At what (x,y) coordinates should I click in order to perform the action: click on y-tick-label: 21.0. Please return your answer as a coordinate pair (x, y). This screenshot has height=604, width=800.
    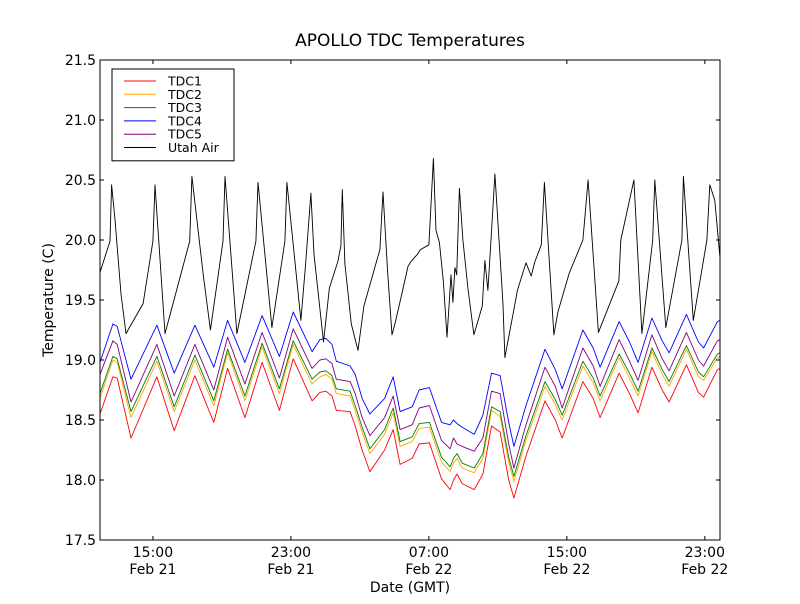
    Looking at the image, I should click on (80, 121).